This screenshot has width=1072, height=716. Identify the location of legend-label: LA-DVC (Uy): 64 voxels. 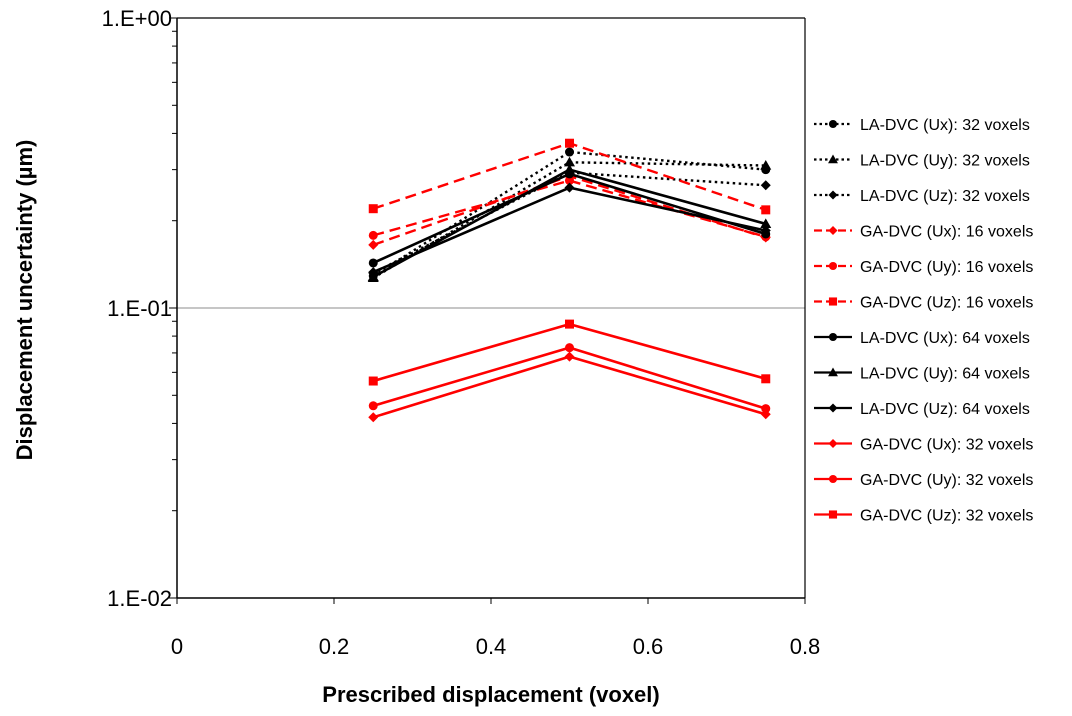
(945, 374).